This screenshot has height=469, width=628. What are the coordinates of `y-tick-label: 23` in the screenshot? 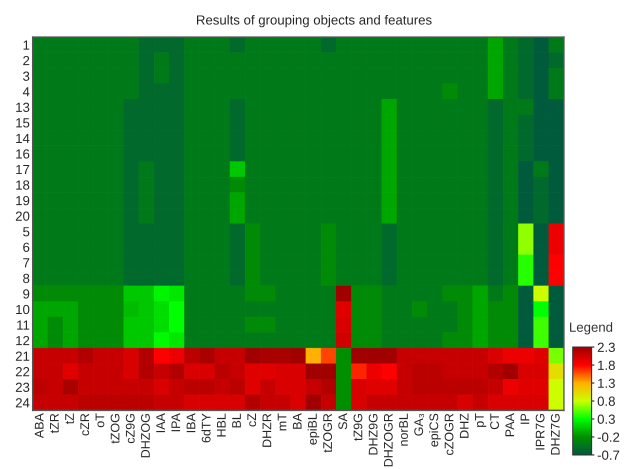 It's located at (23, 387).